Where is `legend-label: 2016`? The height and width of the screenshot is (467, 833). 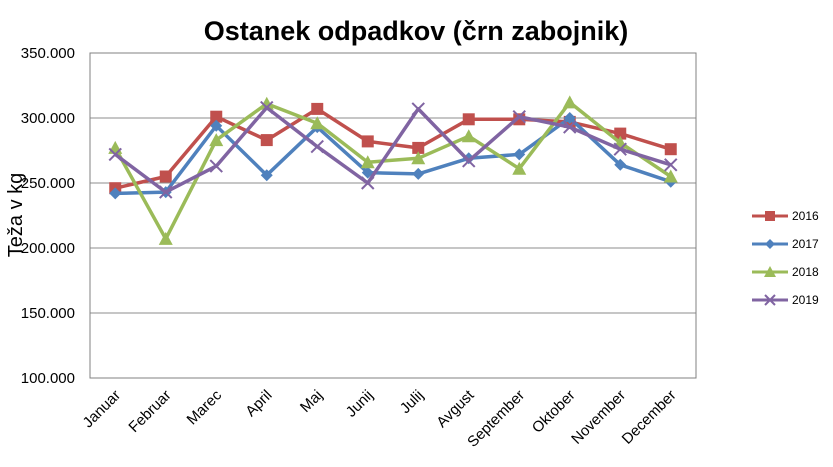 legend-label: 2016 is located at coordinates (805, 216).